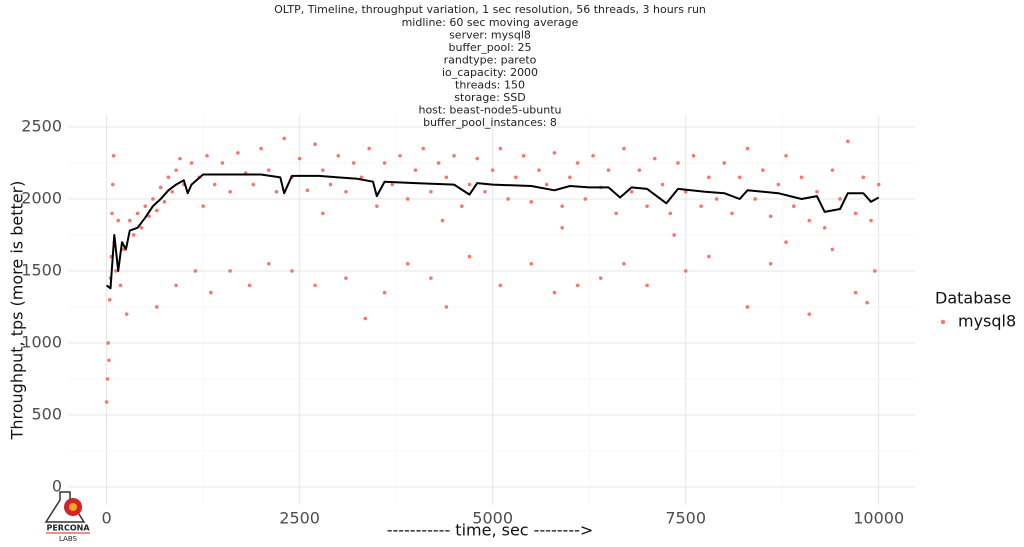  Describe the element at coordinates (490, 122) in the screenshot. I see `chart-subtitle: buffer_pool_instances: 8` at that location.